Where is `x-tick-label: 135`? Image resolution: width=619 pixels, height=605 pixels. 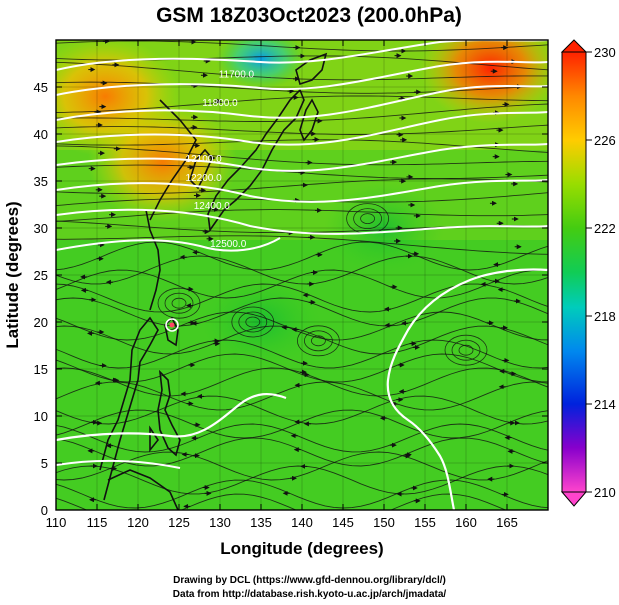
x-tick-label: 135 is located at coordinates (261, 522).